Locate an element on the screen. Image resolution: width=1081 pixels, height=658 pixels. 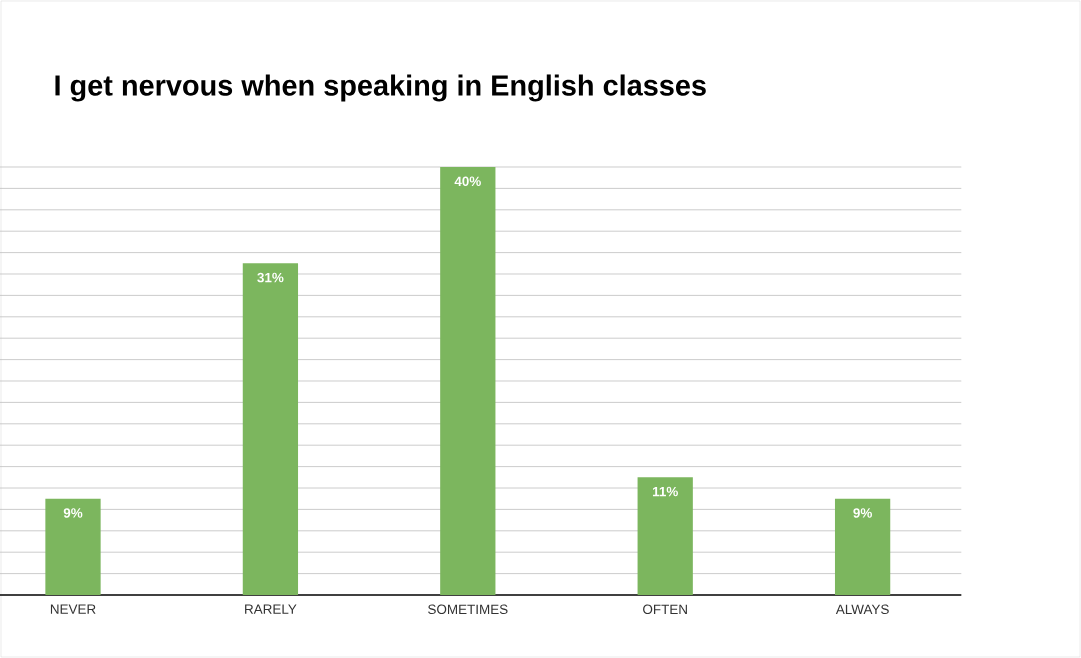
data-label: 11% is located at coordinates (665, 491).